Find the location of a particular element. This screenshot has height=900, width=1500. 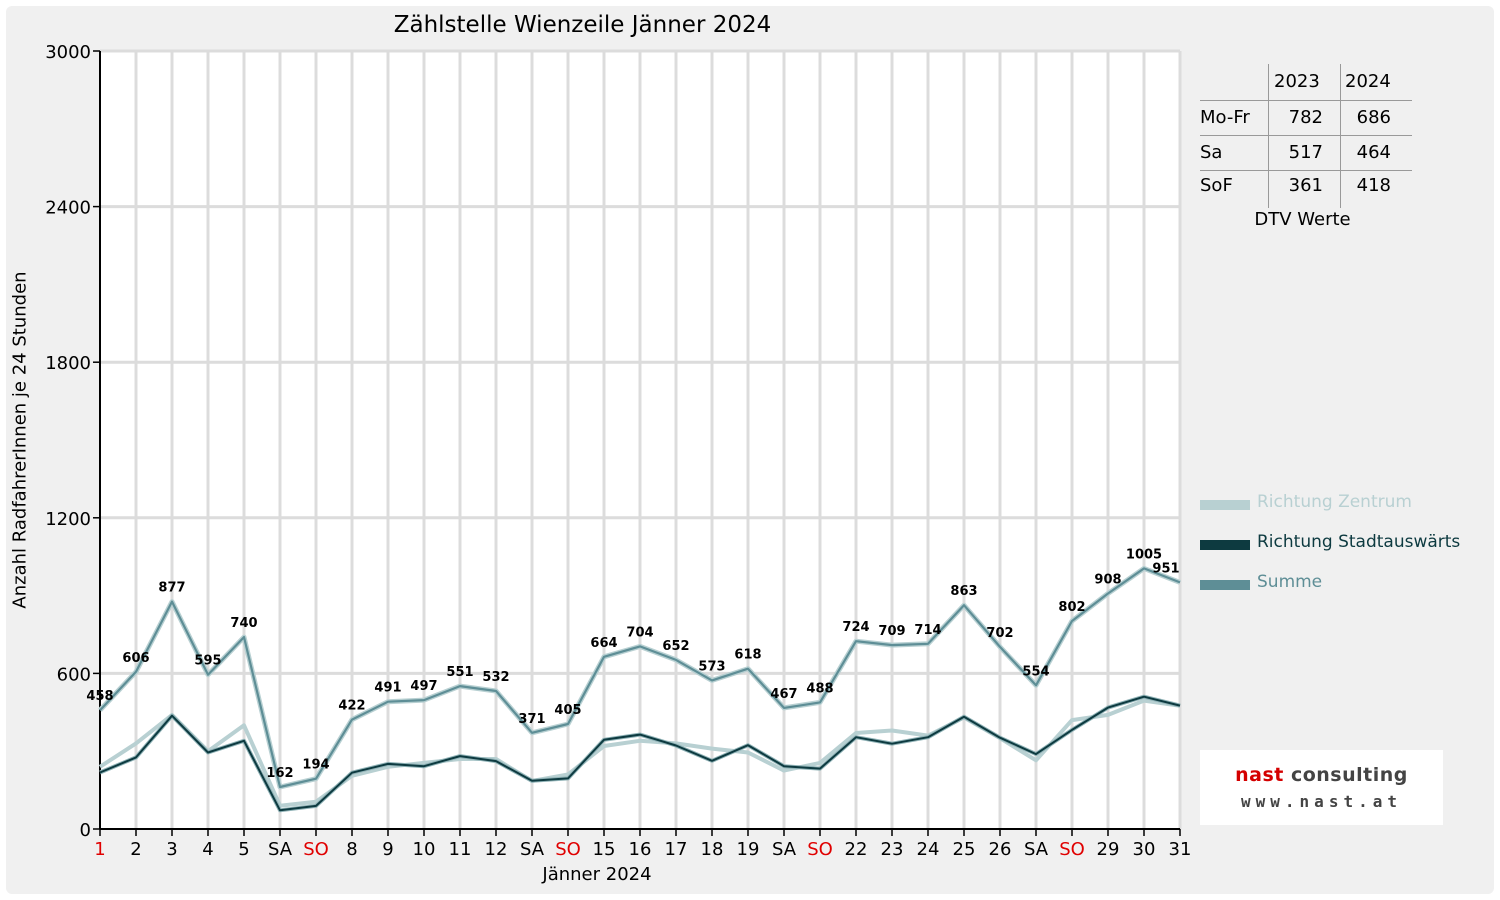

data-label: 488 is located at coordinates (819, 688).